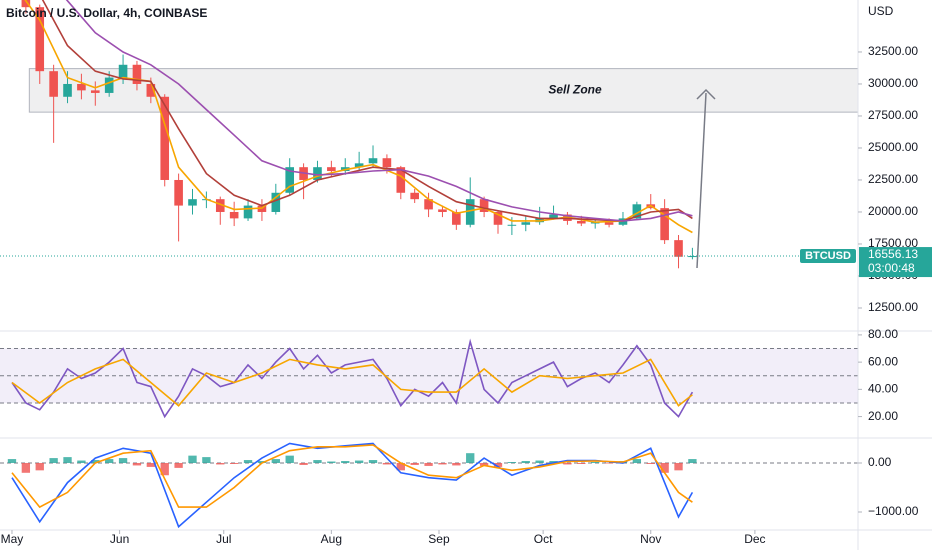  Describe the element at coordinates (883, 389) in the screenshot. I see `y-tick-label: 40.00` at that location.